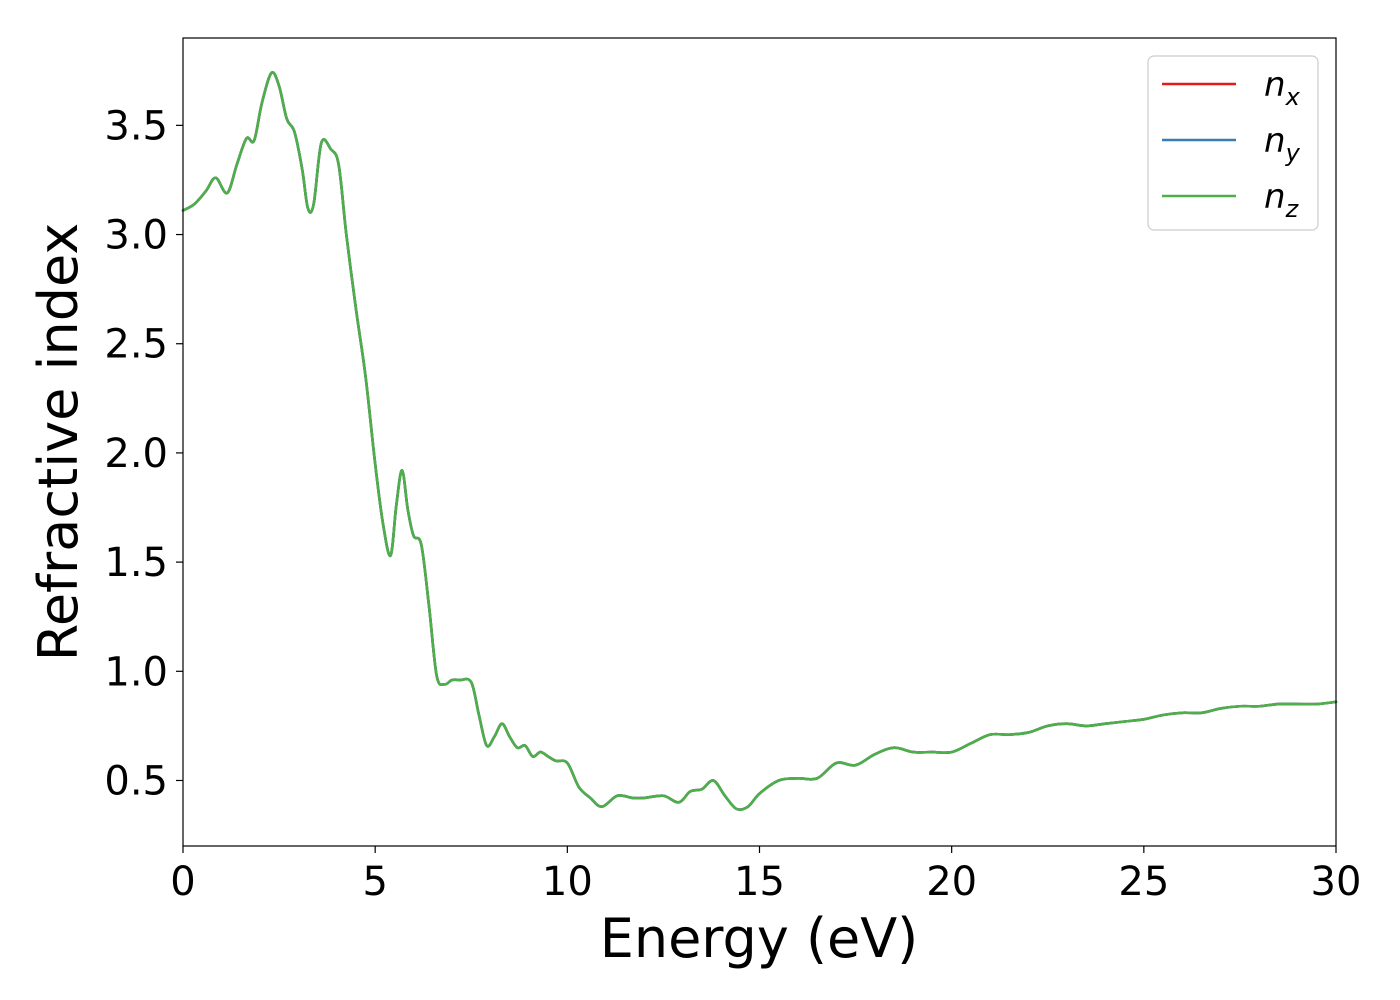 The image size is (1400, 1000). What do you see at coordinates (1336, 882) in the screenshot?
I see `x-tick-label: 30` at bounding box center [1336, 882].